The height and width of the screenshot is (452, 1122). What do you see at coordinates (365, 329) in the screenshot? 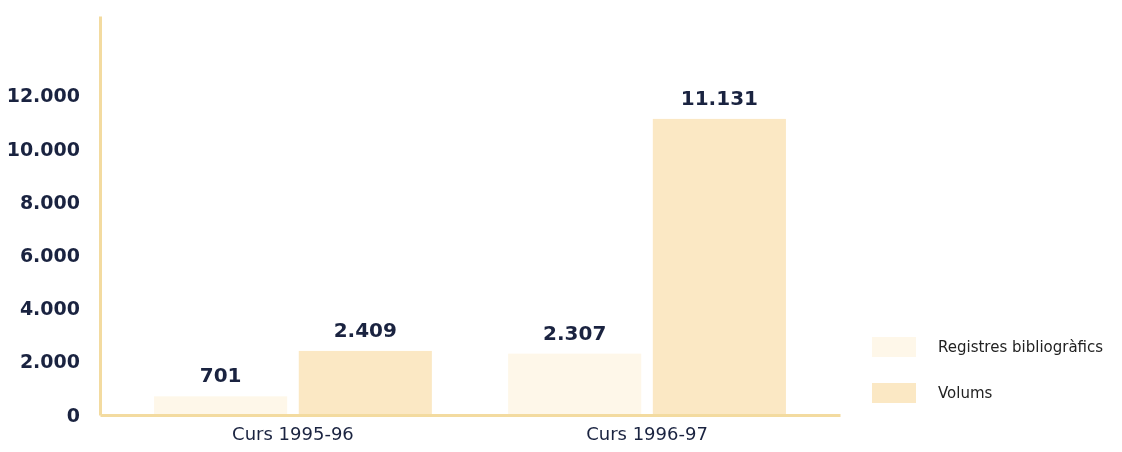
I see `data-label: 2.409` at bounding box center [365, 329].